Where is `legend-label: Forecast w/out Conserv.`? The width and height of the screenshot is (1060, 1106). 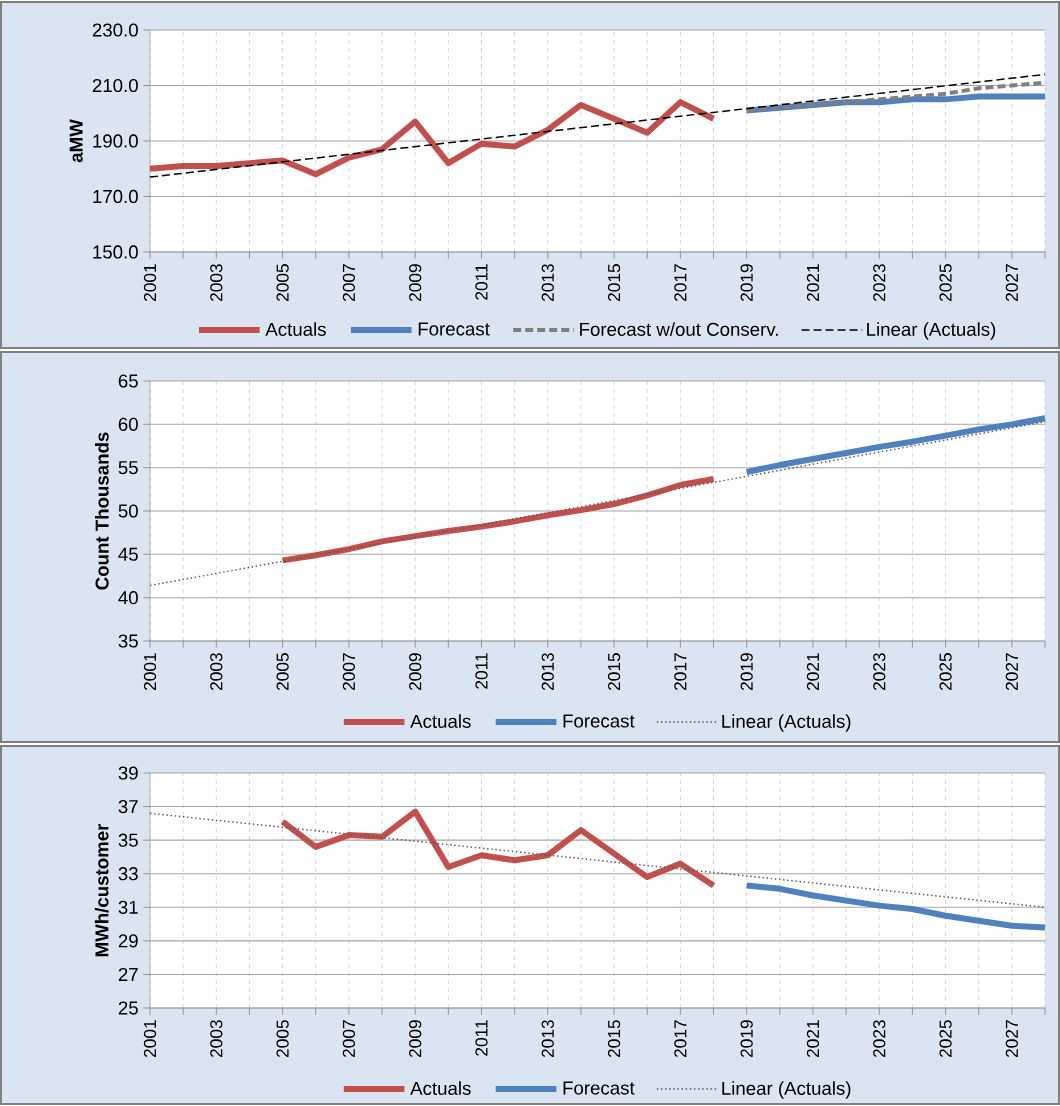 legend-label: Forecast w/out Conserv. is located at coordinates (679, 329).